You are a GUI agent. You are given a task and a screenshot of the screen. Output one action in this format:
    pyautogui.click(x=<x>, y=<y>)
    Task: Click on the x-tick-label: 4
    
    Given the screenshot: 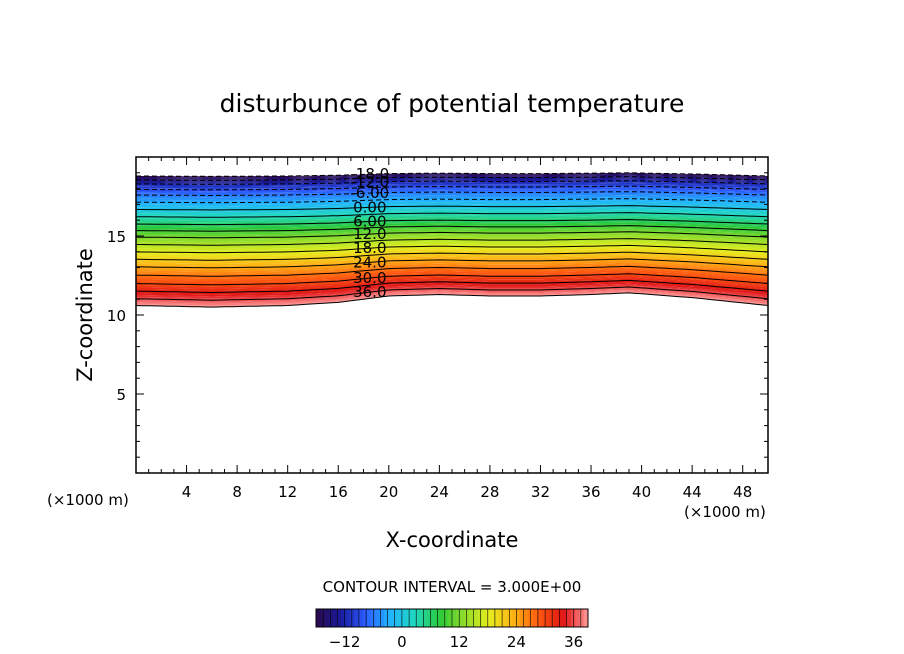 What is the action you would take?
    pyautogui.click(x=187, y=492)
    